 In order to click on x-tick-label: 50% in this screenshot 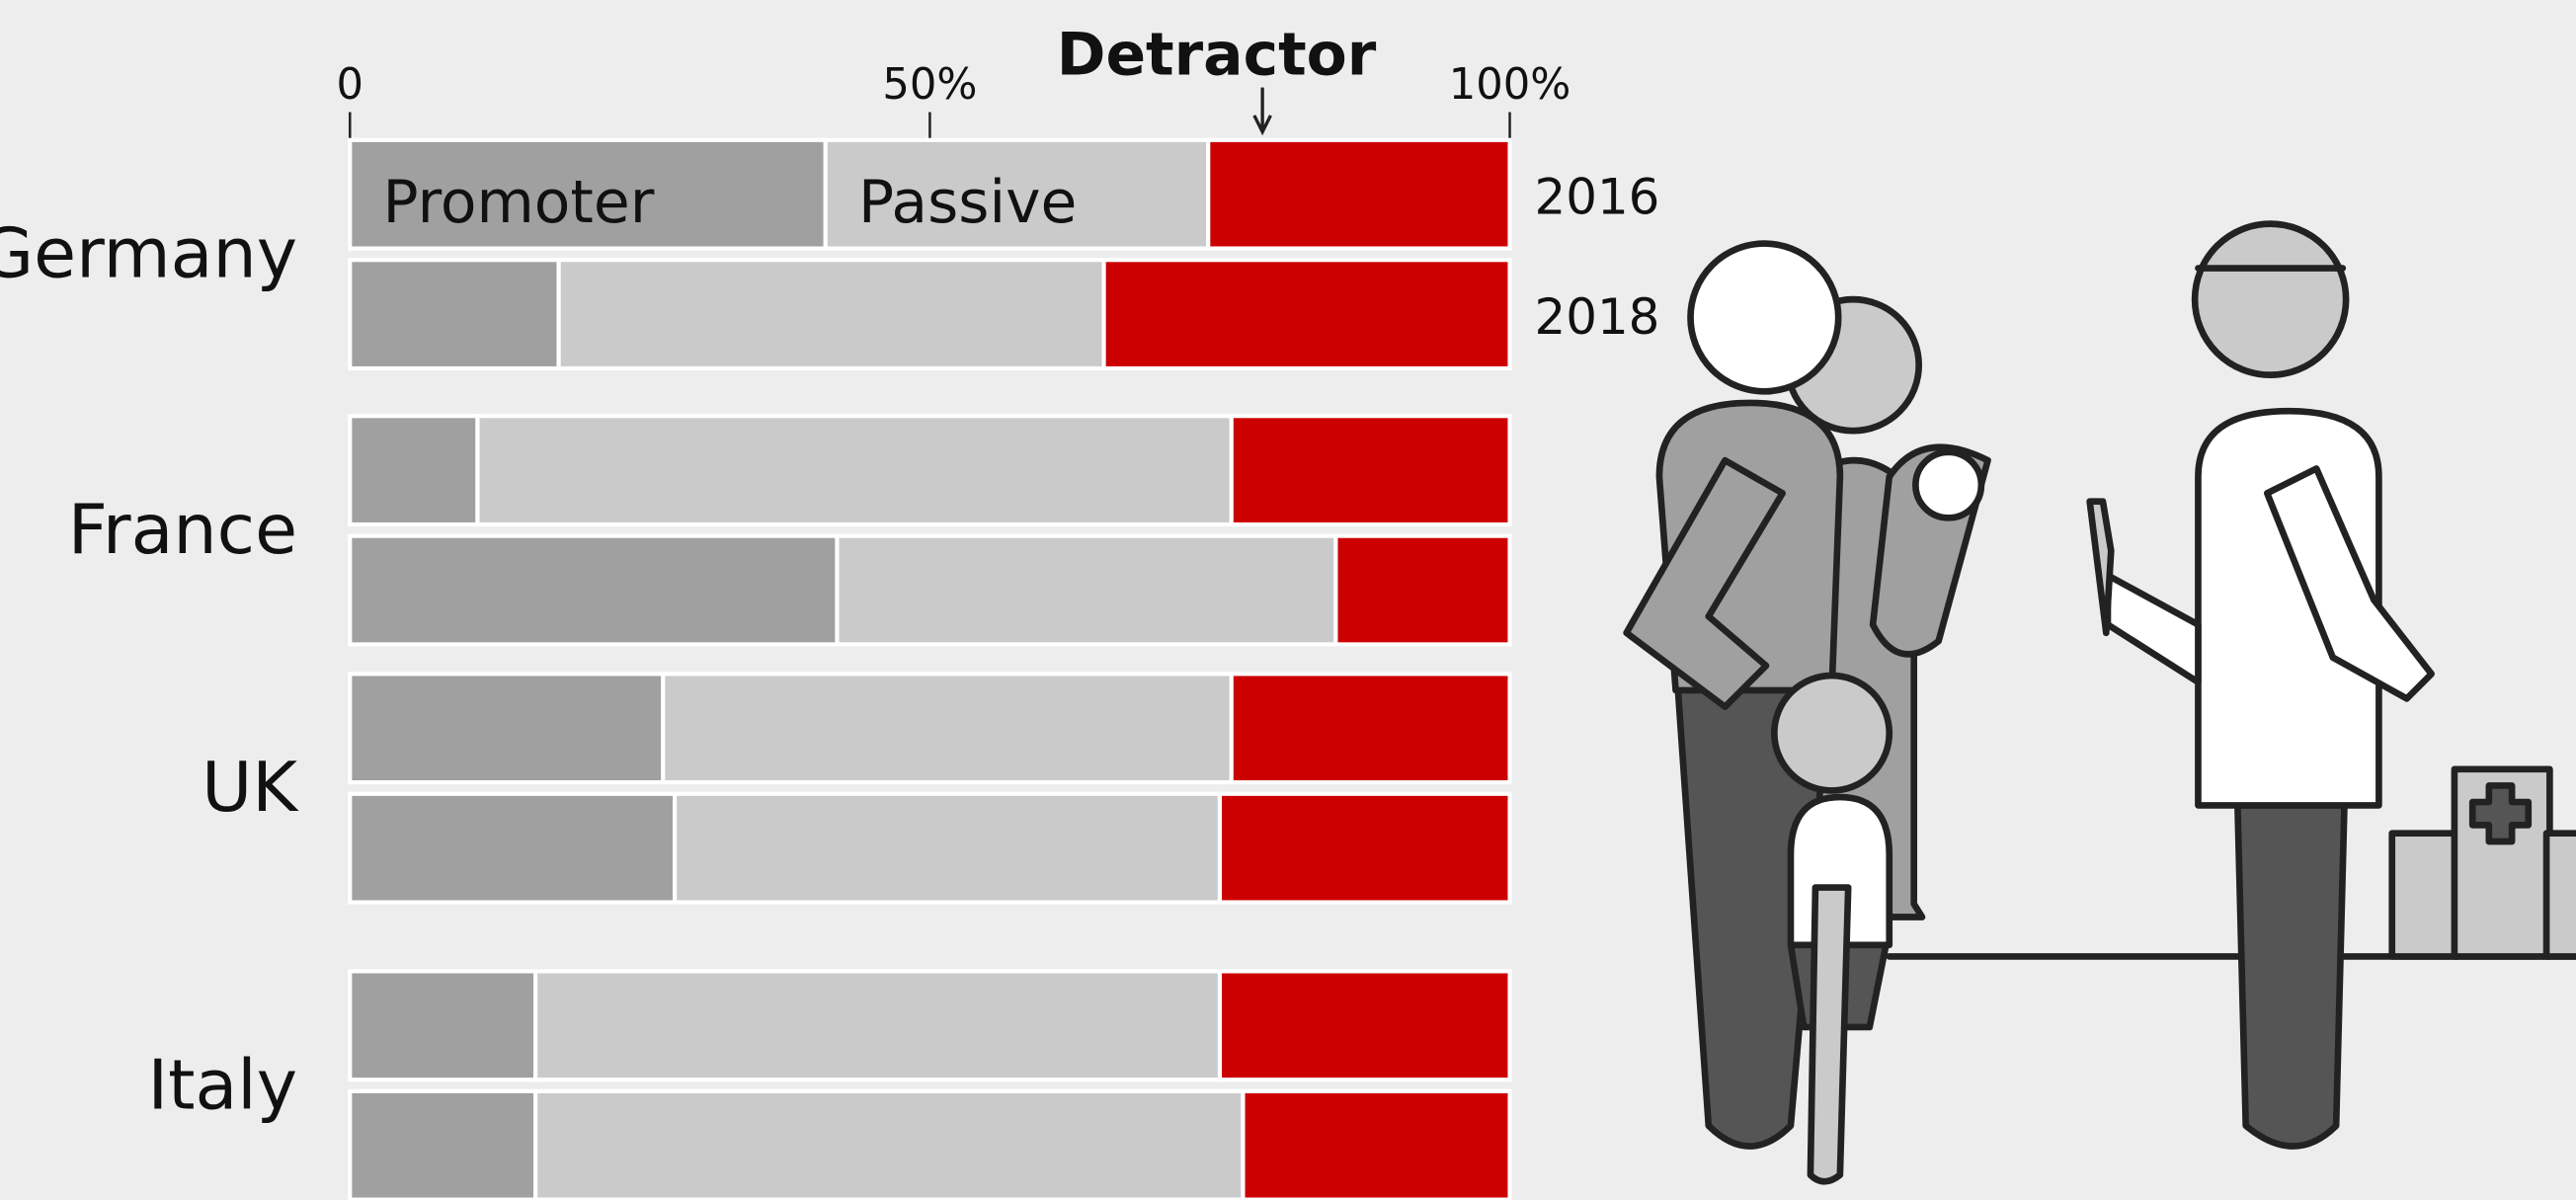, I will do `click(929, 85)`.